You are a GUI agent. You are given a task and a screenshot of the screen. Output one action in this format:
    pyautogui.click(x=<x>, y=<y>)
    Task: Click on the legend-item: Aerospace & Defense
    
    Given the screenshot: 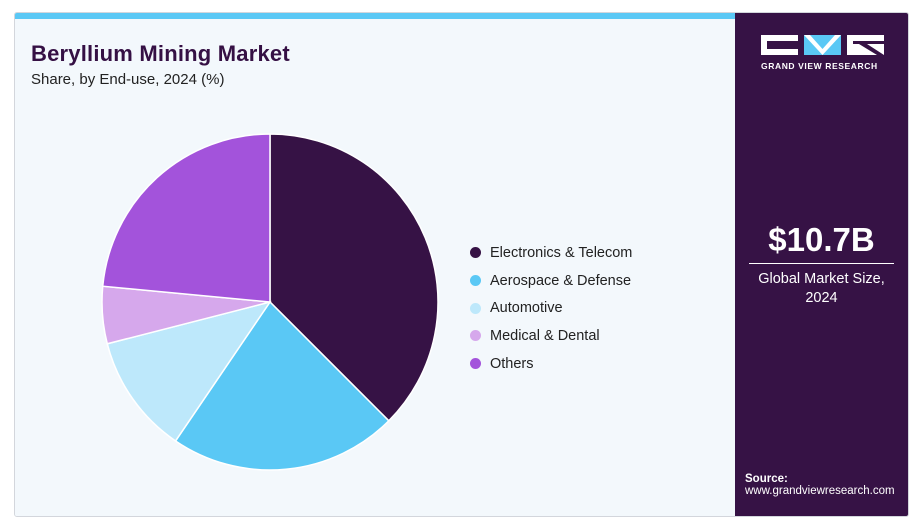 What is the action you would take?
    pyautogui.click(x=551, y=281)
    